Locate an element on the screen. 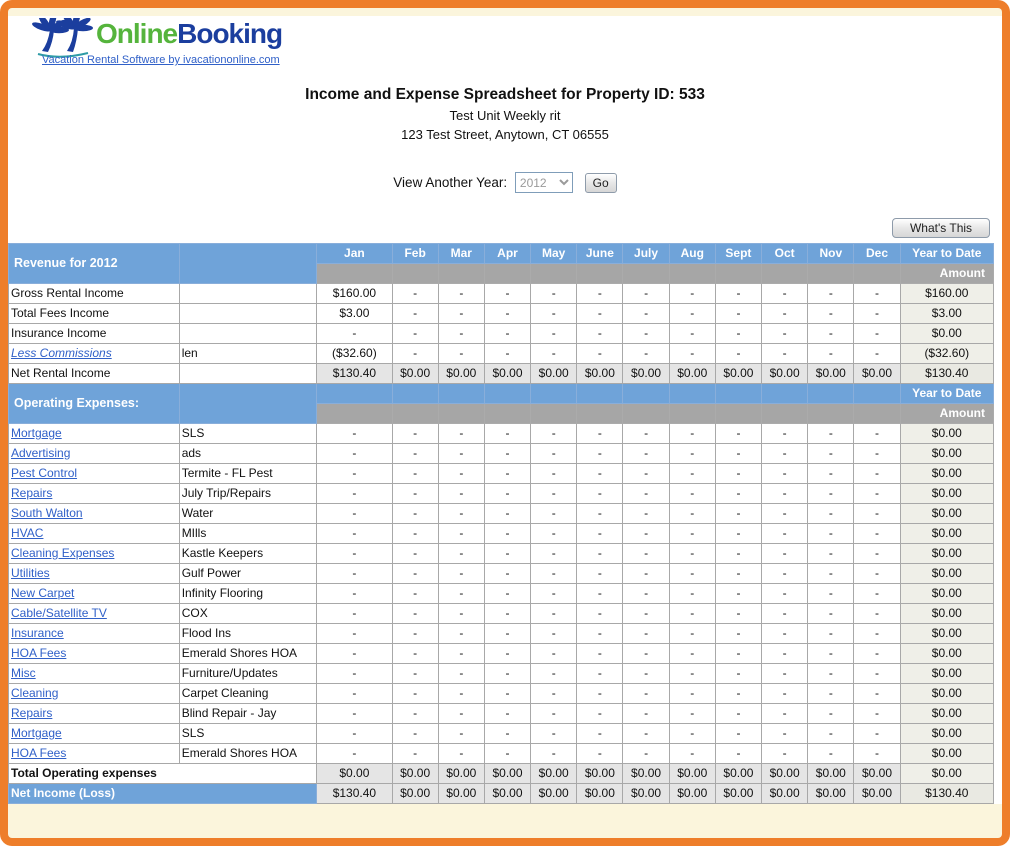 This screenshot has width=1010, height=846. category-link: New Carpet is located at coordinates (43, 593).